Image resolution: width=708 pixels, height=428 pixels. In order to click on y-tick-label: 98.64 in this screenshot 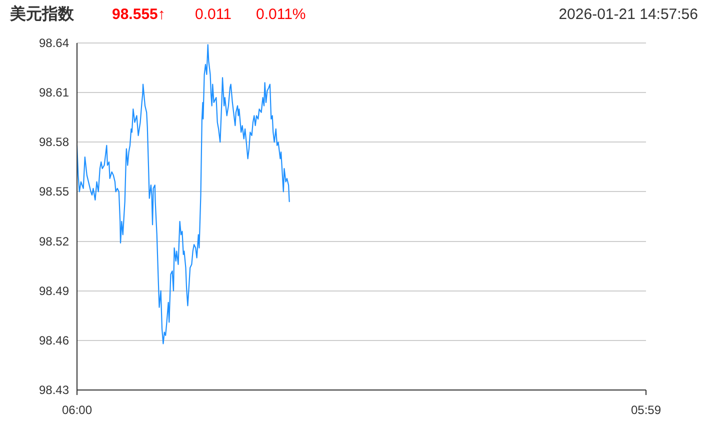, I will do `click(54, 43)`.